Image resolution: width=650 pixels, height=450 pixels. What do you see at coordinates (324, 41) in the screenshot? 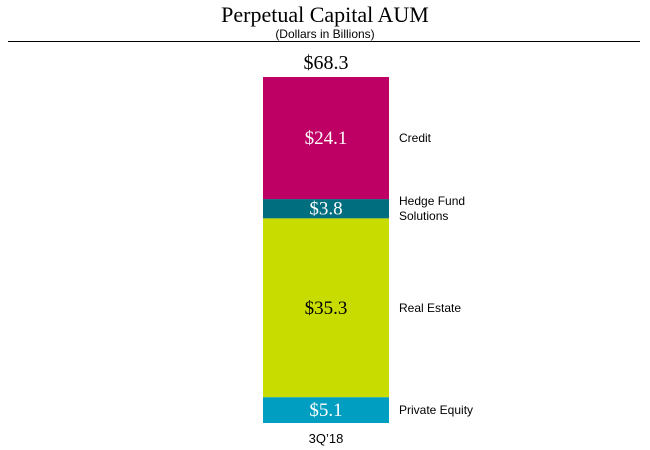
I see `title-divider` at bounding box center [324, 41].